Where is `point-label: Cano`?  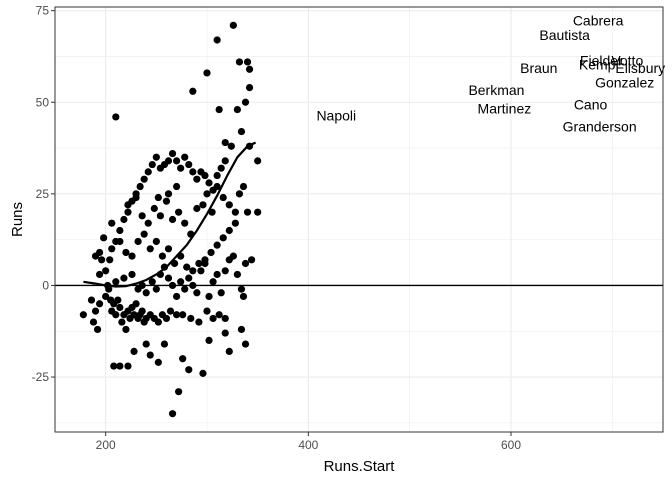
point-label: Cano is located at coordinates (591, 105).